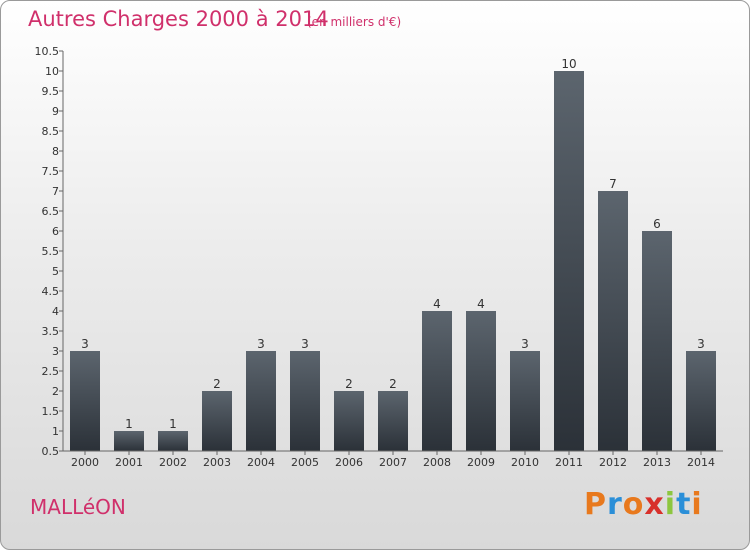 This screenshot has height=550, width=750. Describe the element at coordinates (85, 344) in the screenshot. I see `data-label-2000: 3` at that location.